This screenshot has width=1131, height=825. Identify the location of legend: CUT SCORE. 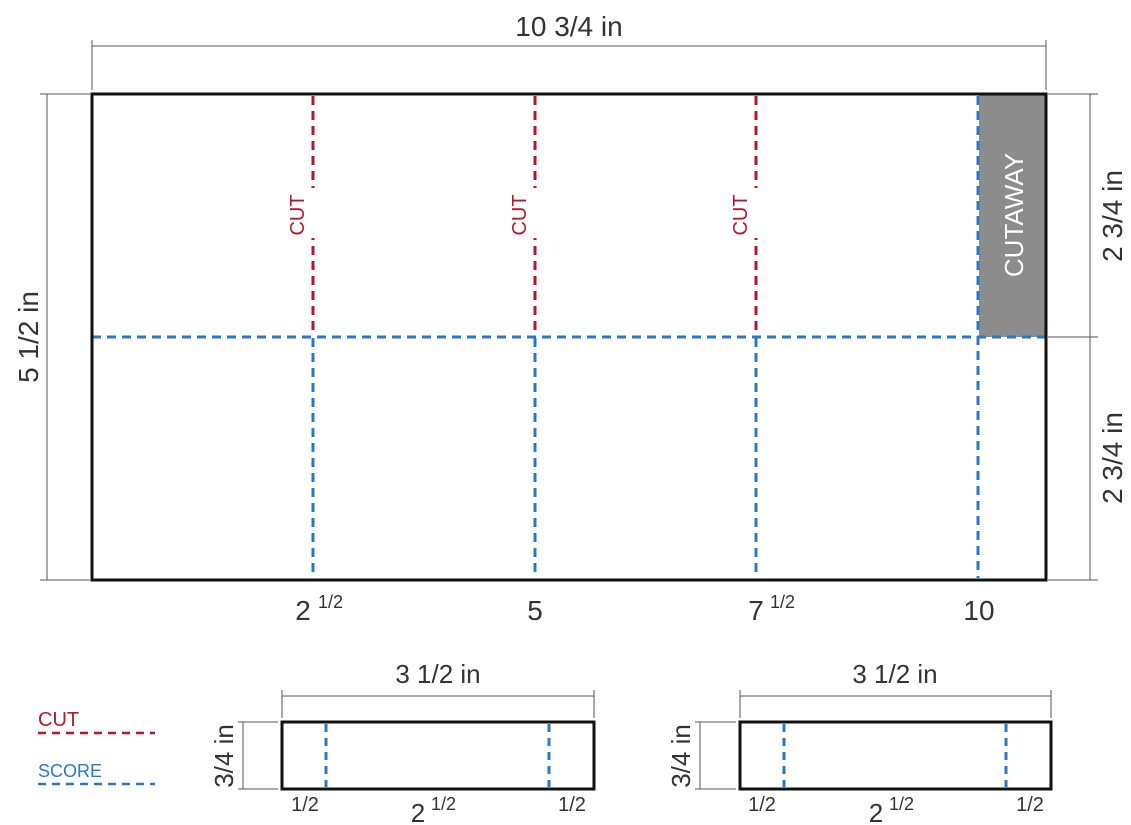
(96, 747).